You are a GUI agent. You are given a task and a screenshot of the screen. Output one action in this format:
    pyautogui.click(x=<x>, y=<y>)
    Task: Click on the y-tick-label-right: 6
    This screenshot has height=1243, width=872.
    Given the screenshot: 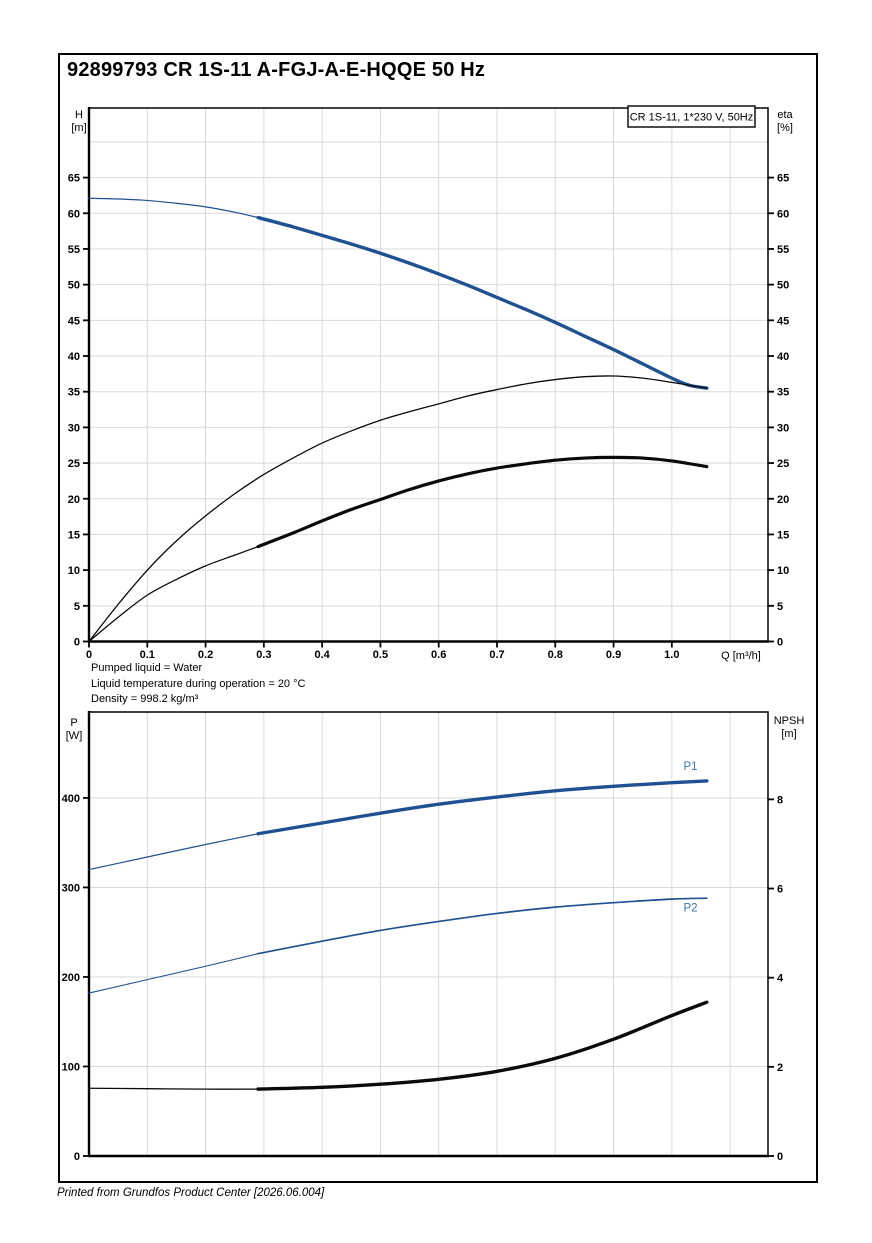 What is the action you would take?
    pyautogui.click(x=780, y=890)
    